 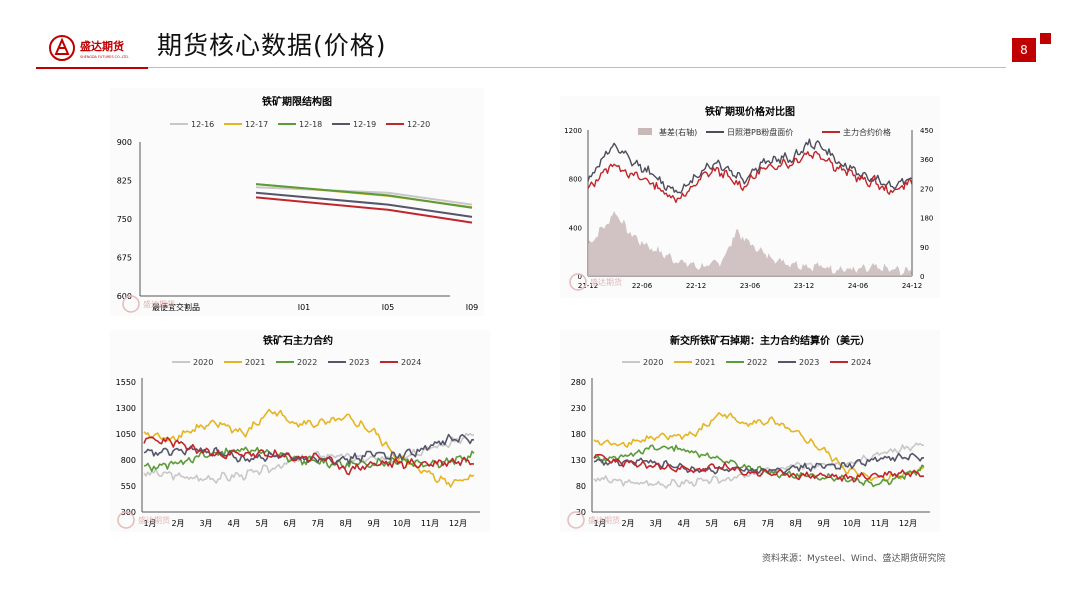 What do you see at coordinates (126, 382) in the screenshot?
I see `y-tick-label: 1550` at bounding box center [126, 382].